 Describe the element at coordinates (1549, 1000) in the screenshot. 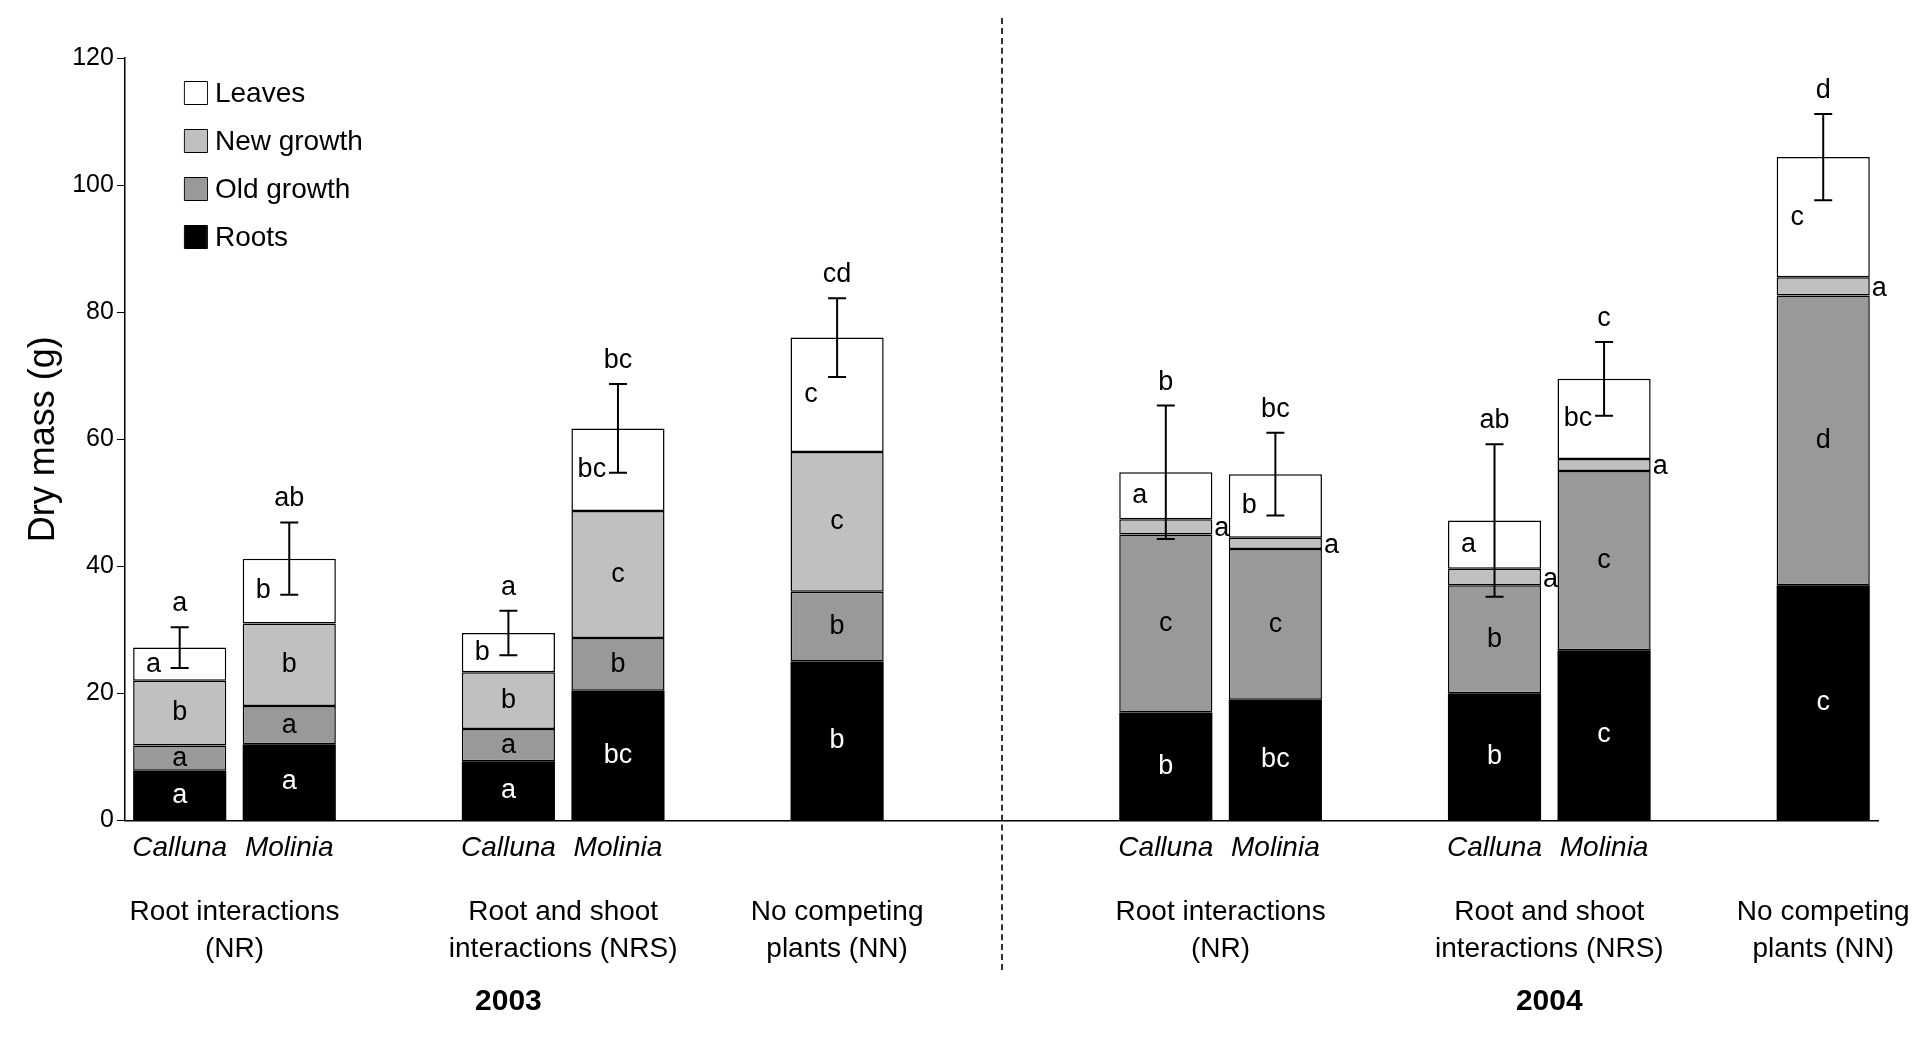

I see `text: 2004` at that location.